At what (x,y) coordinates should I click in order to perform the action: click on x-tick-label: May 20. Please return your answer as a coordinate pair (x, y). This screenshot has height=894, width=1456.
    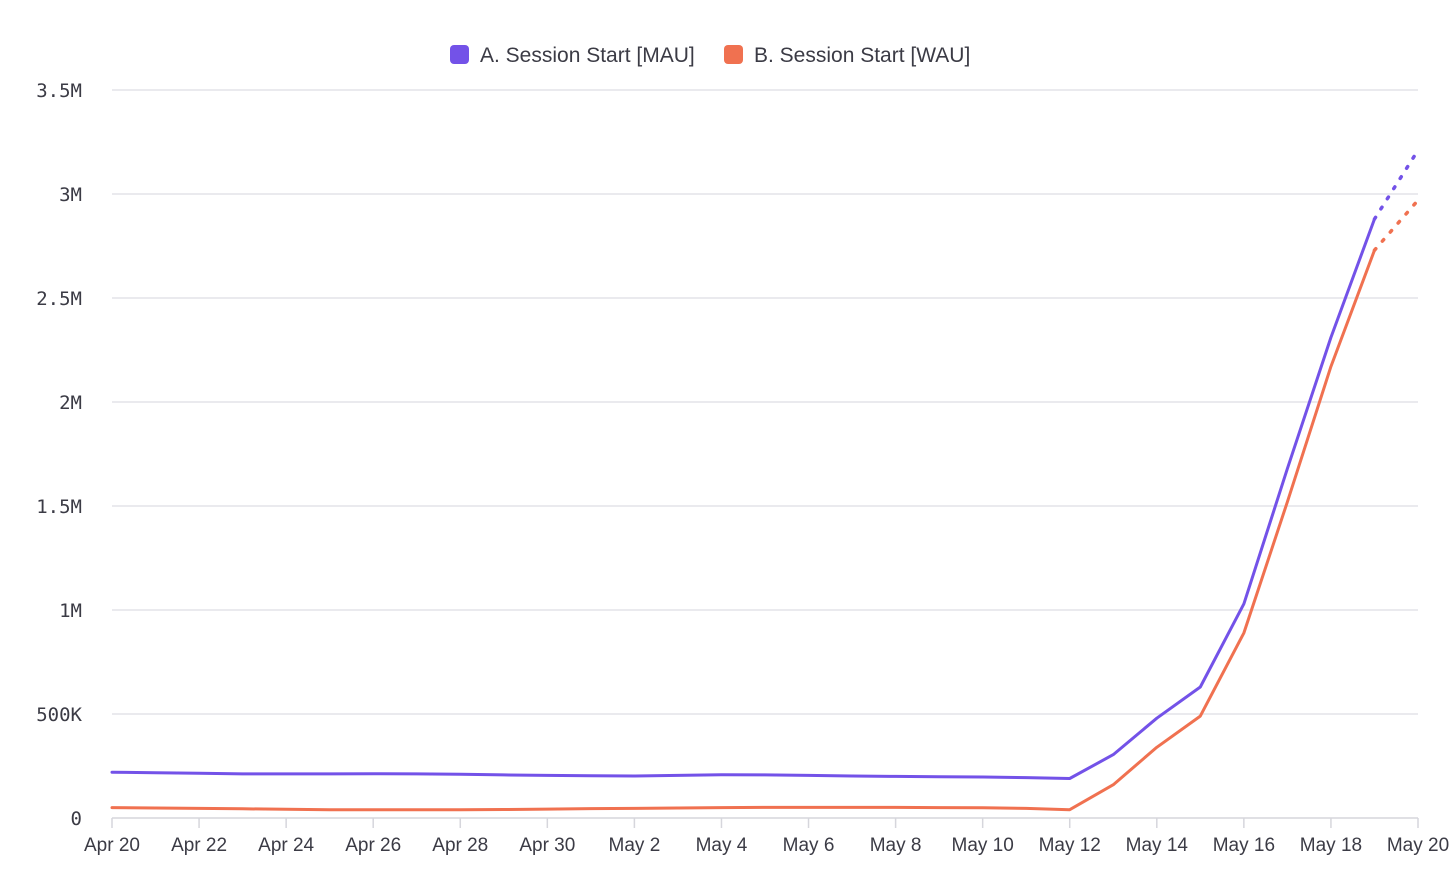
    Looking at the image, I should click on (1418, 845).